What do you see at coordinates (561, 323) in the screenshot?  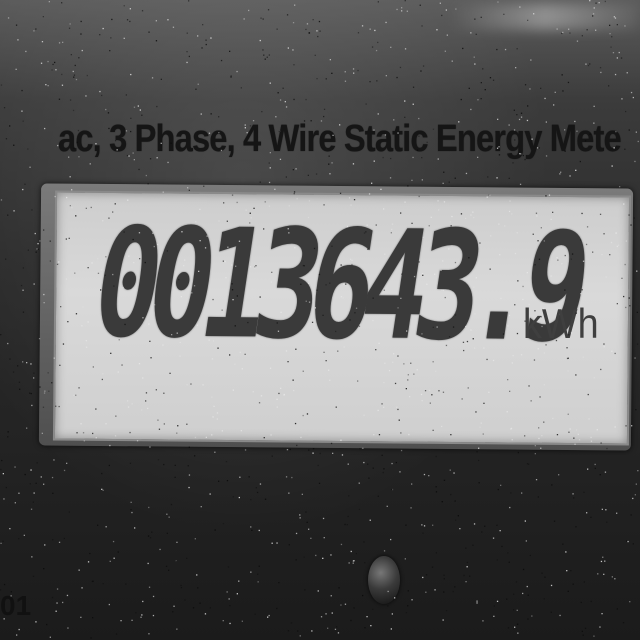 I see `unit-label: kWh` at bounding box center [561, 323].